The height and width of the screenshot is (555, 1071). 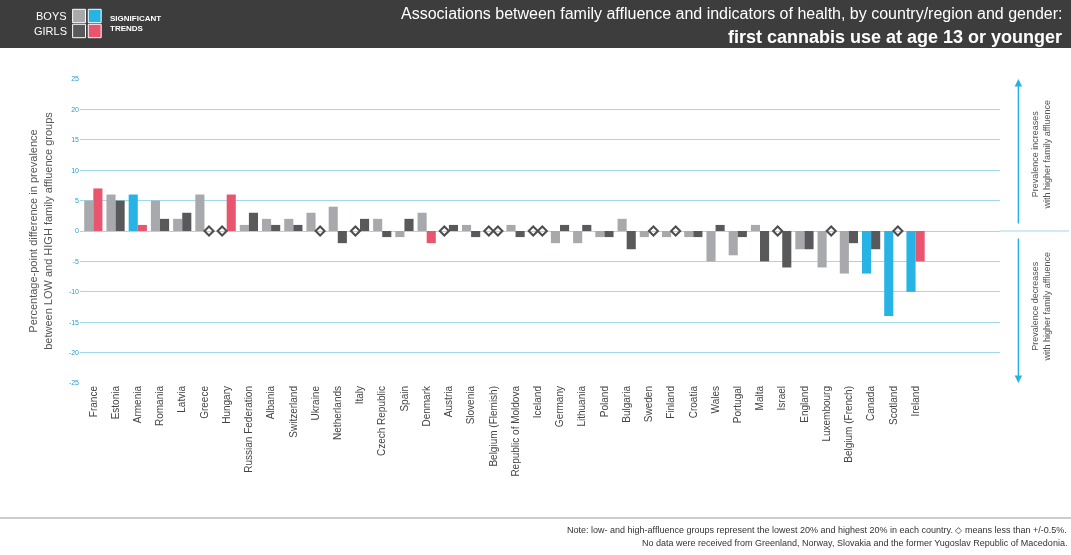 I want to click on x-tick-label: Bulgaria, so click(x=626, y=404).